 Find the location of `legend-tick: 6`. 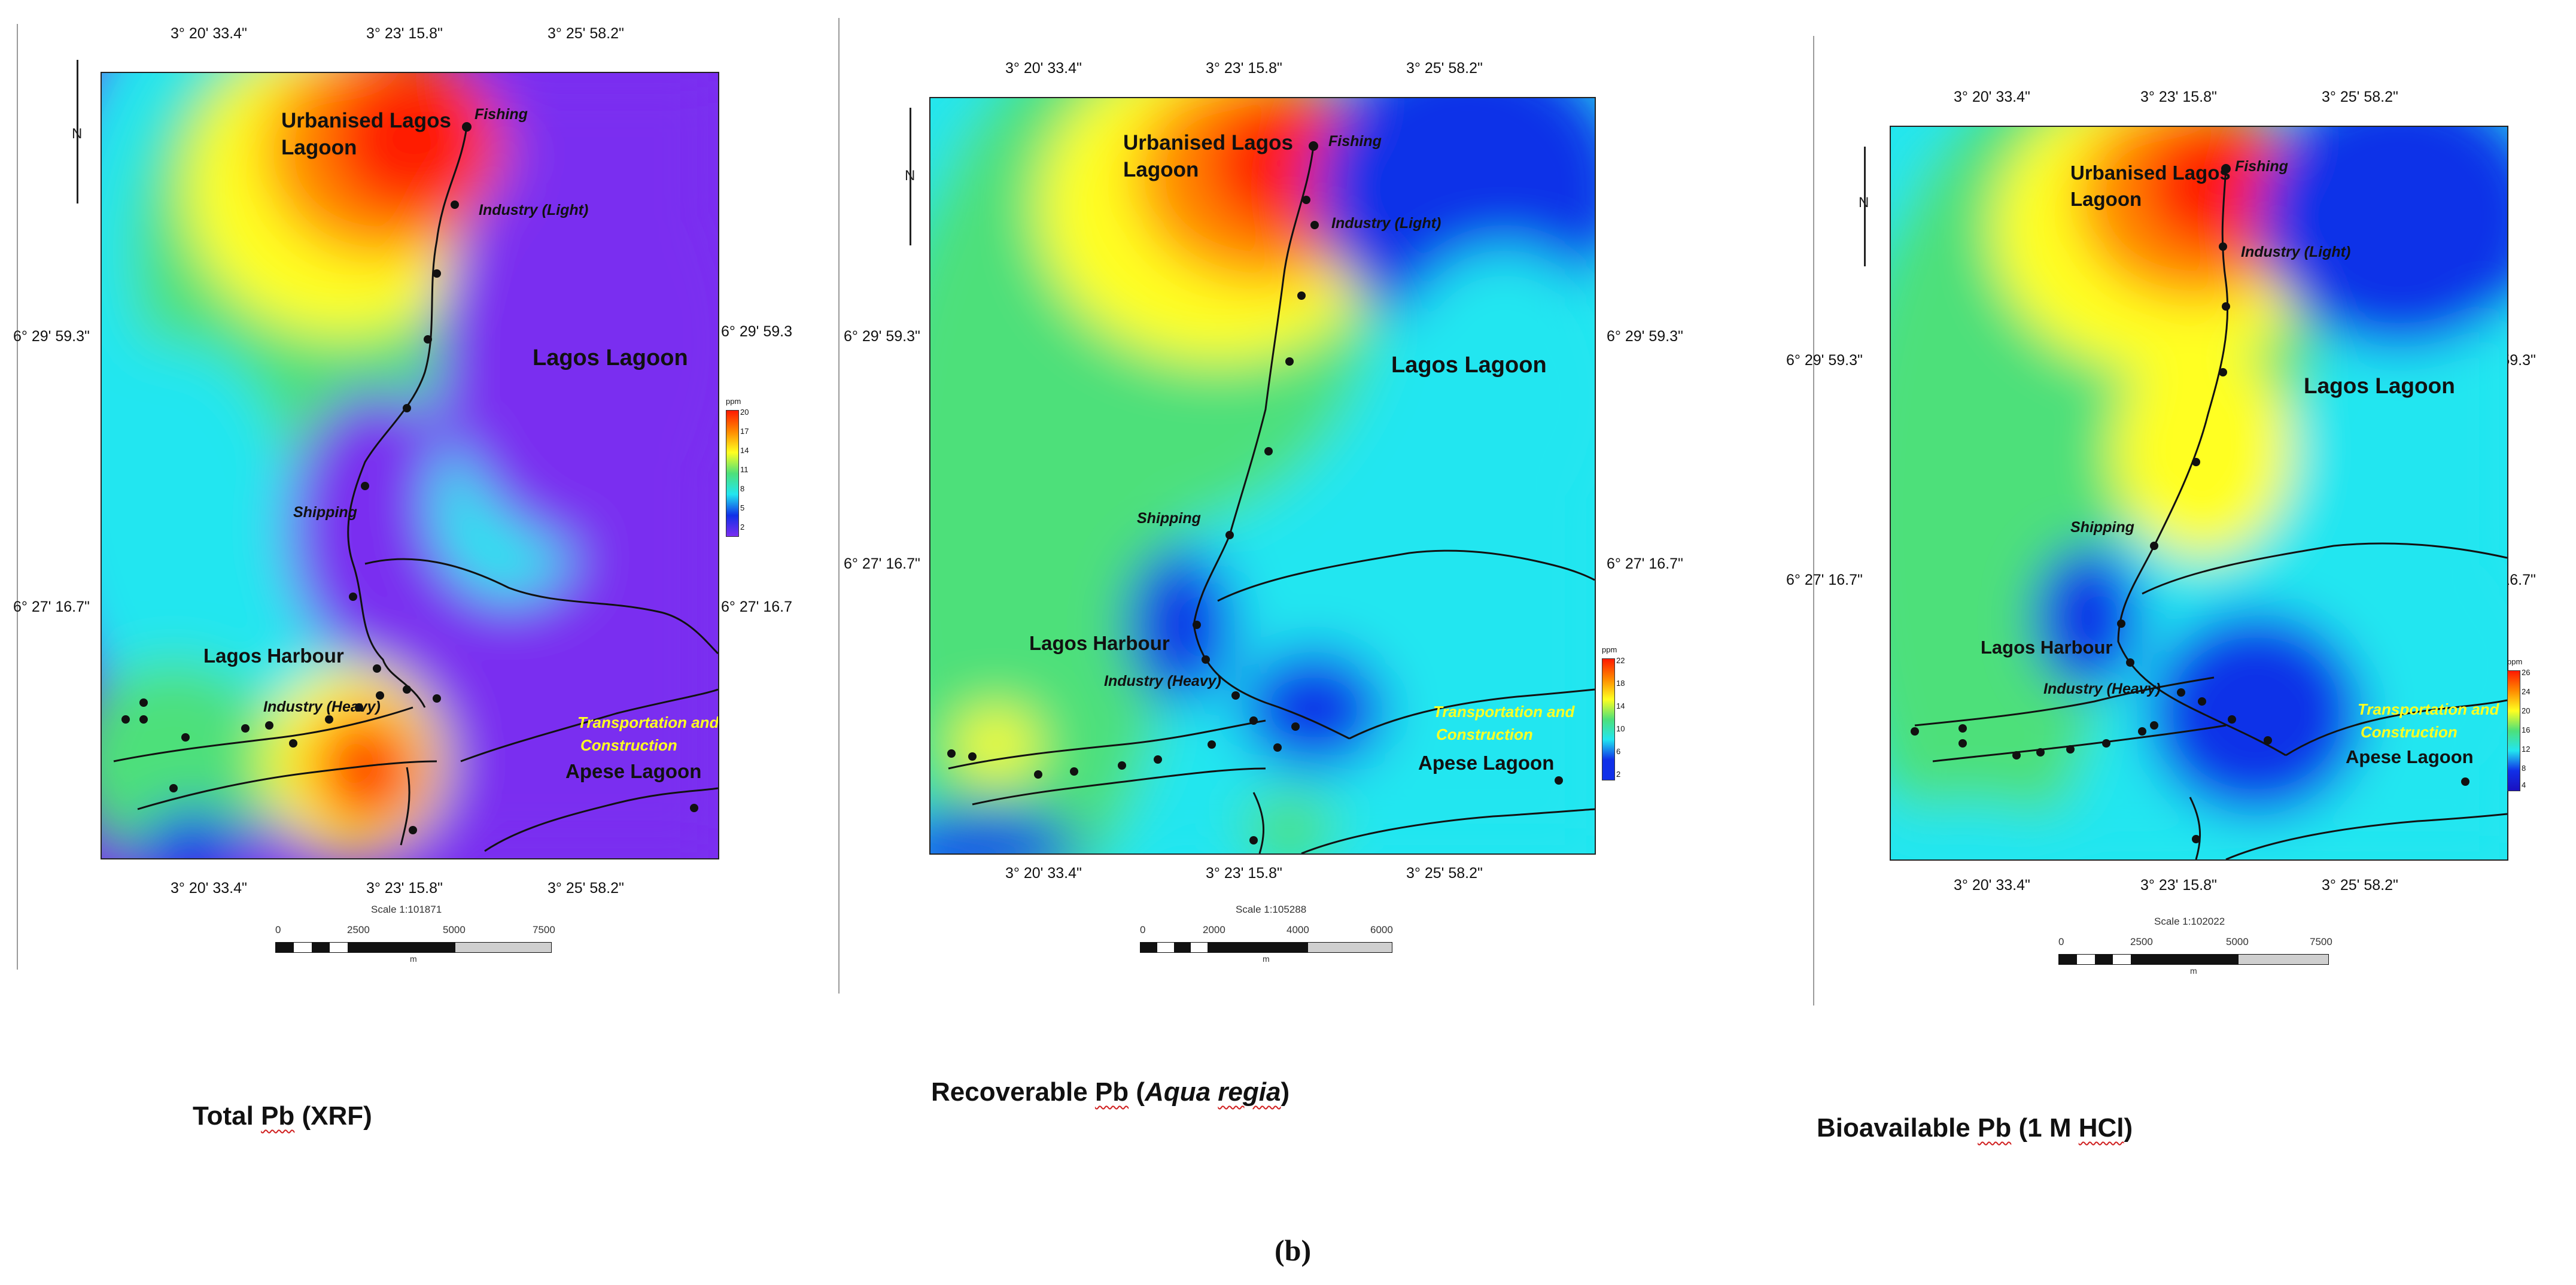

legend-tick: 6 is located at coordinates (1619, 751).